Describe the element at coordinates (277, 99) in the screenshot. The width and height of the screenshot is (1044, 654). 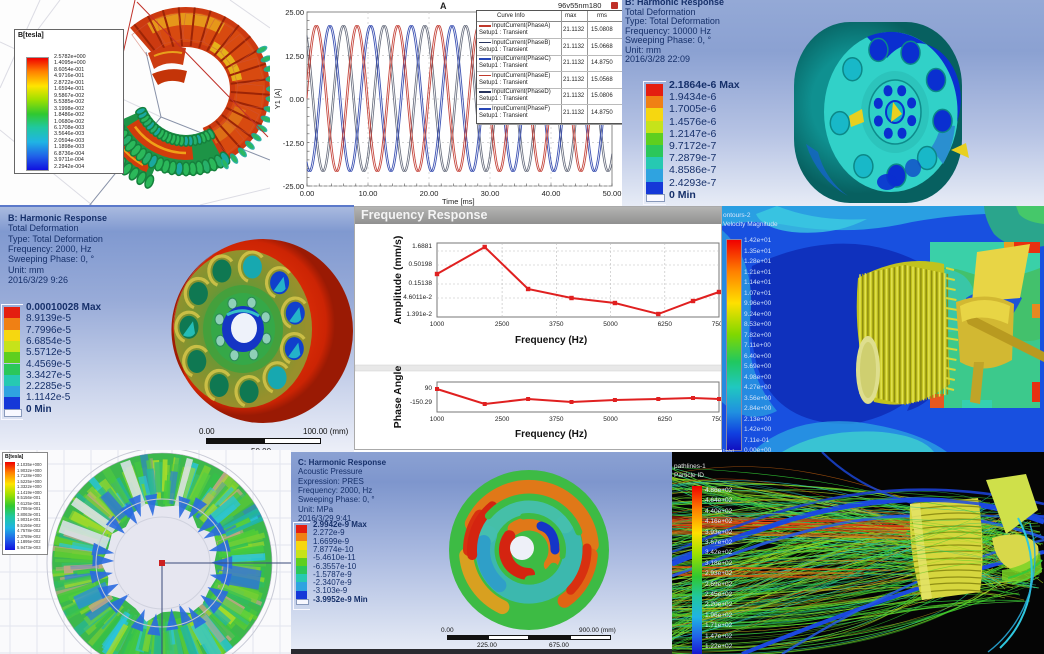
I see `svg-text: Y1 [A]` at that location.